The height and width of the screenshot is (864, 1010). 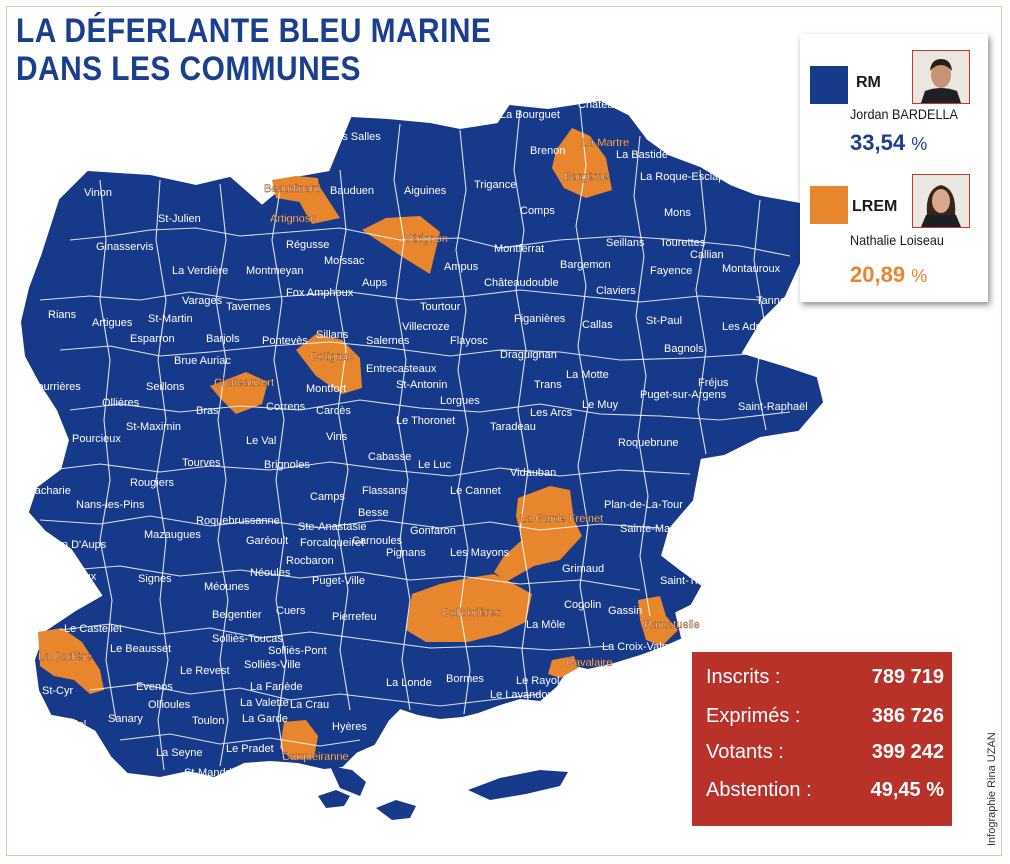 What do you see at coordinates (292, 189) in the screenshot?
I see `commune-label: Beaudinard` at bounding box center [292, 189].